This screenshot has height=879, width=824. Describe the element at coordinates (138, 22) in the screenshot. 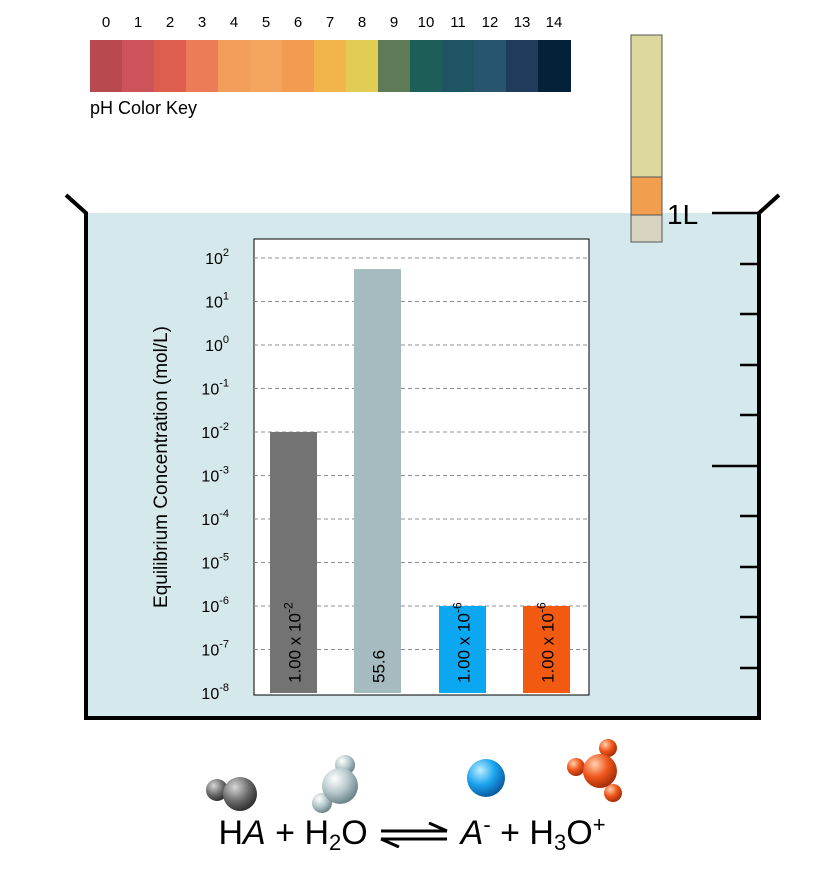

I see `ph-key-number: 1` at that location.